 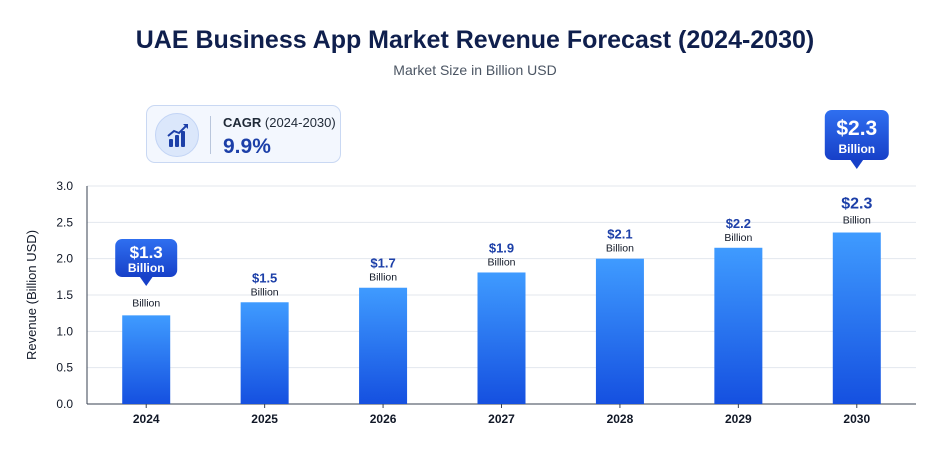 What do you see at coordinates (738, 223) in the screenshot?
I see `bar-value-label: $2.2` at bounding box center [738, 223].